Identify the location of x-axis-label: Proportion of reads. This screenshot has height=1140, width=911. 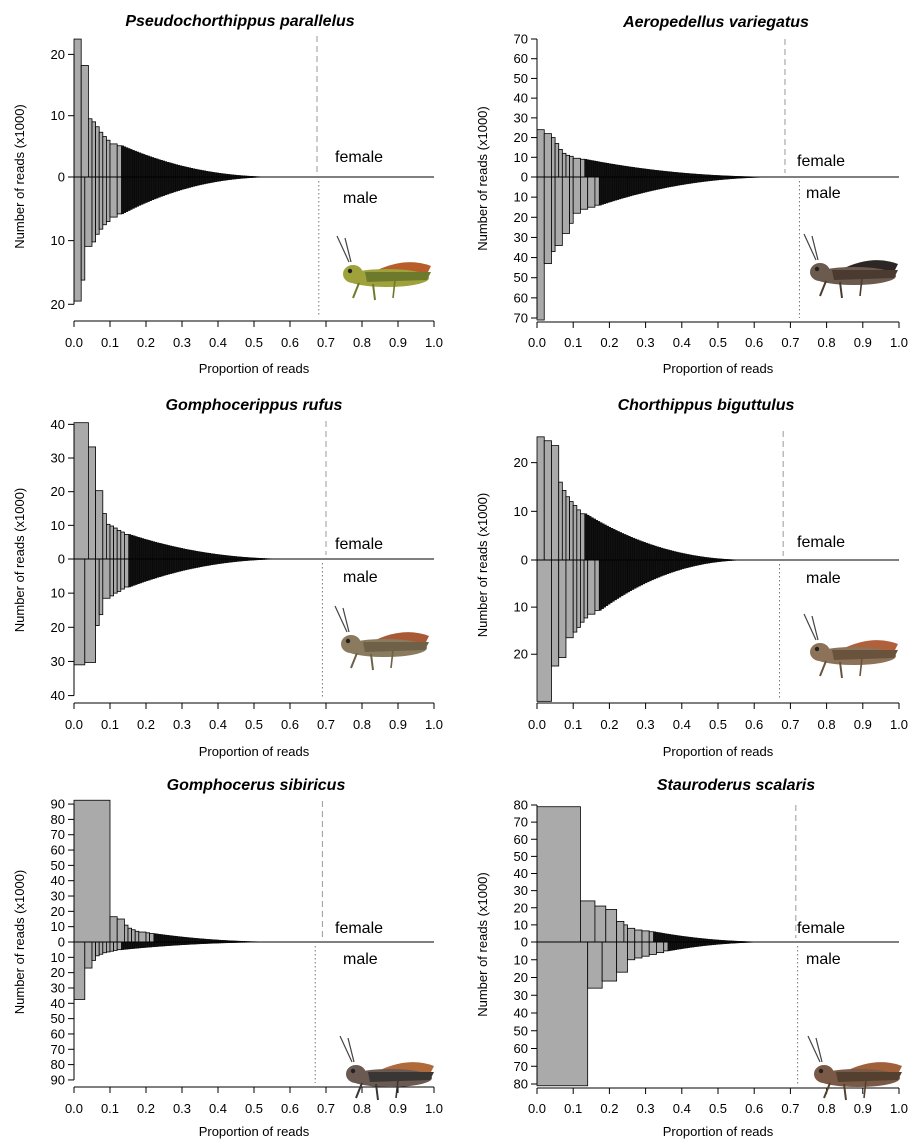
(718, 1131).